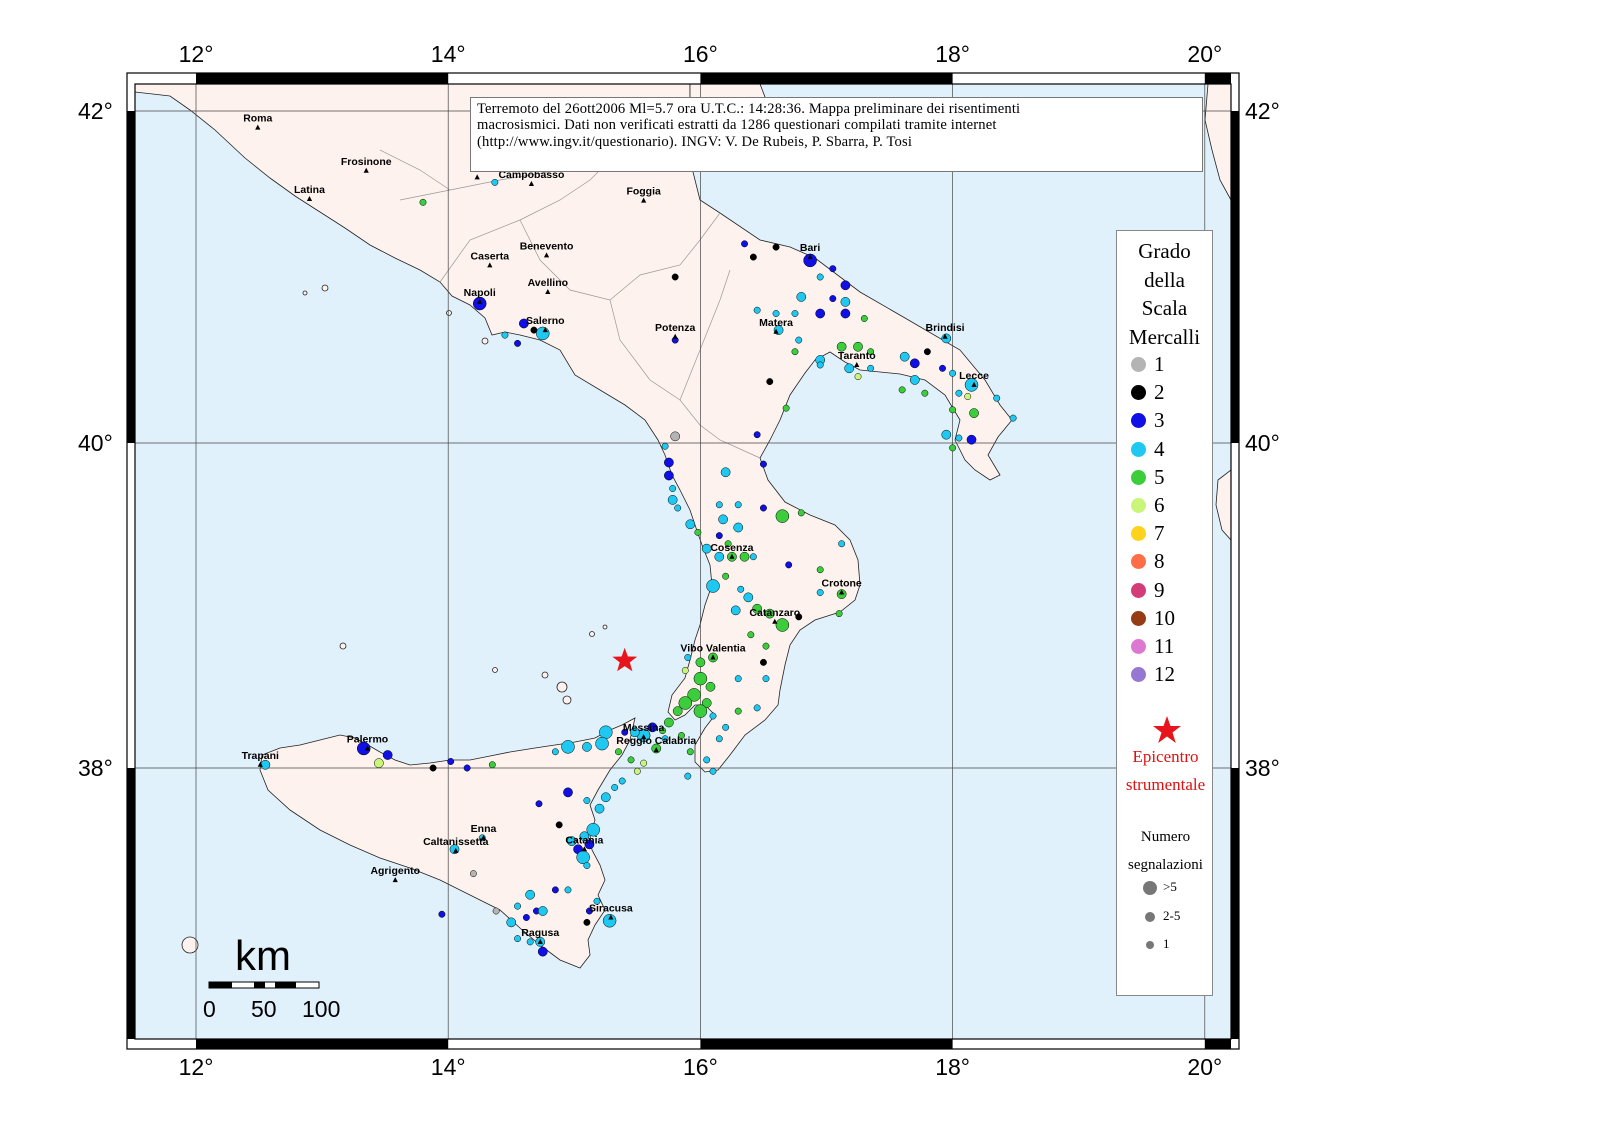 The image size is (1600, 1131). Describe the element at coordinates (95, 443) in the screenshot. I see `lat-tick-left: 40°` at that location.